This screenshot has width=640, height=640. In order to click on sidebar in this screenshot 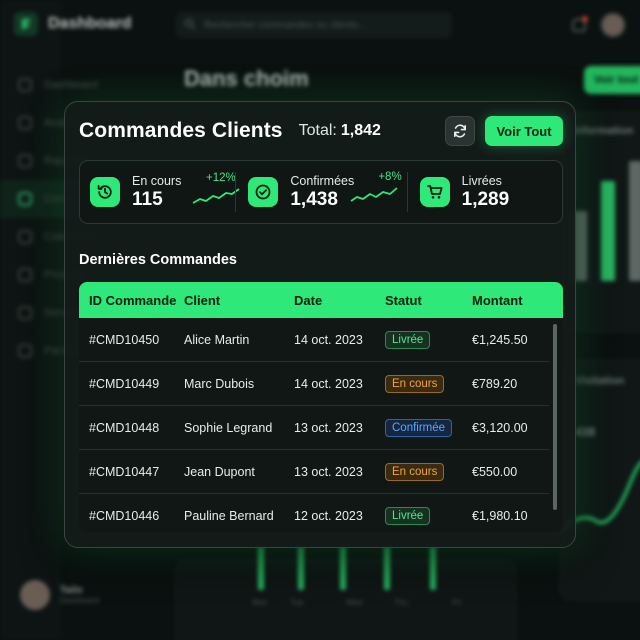, I will do `click(31, 320)`.